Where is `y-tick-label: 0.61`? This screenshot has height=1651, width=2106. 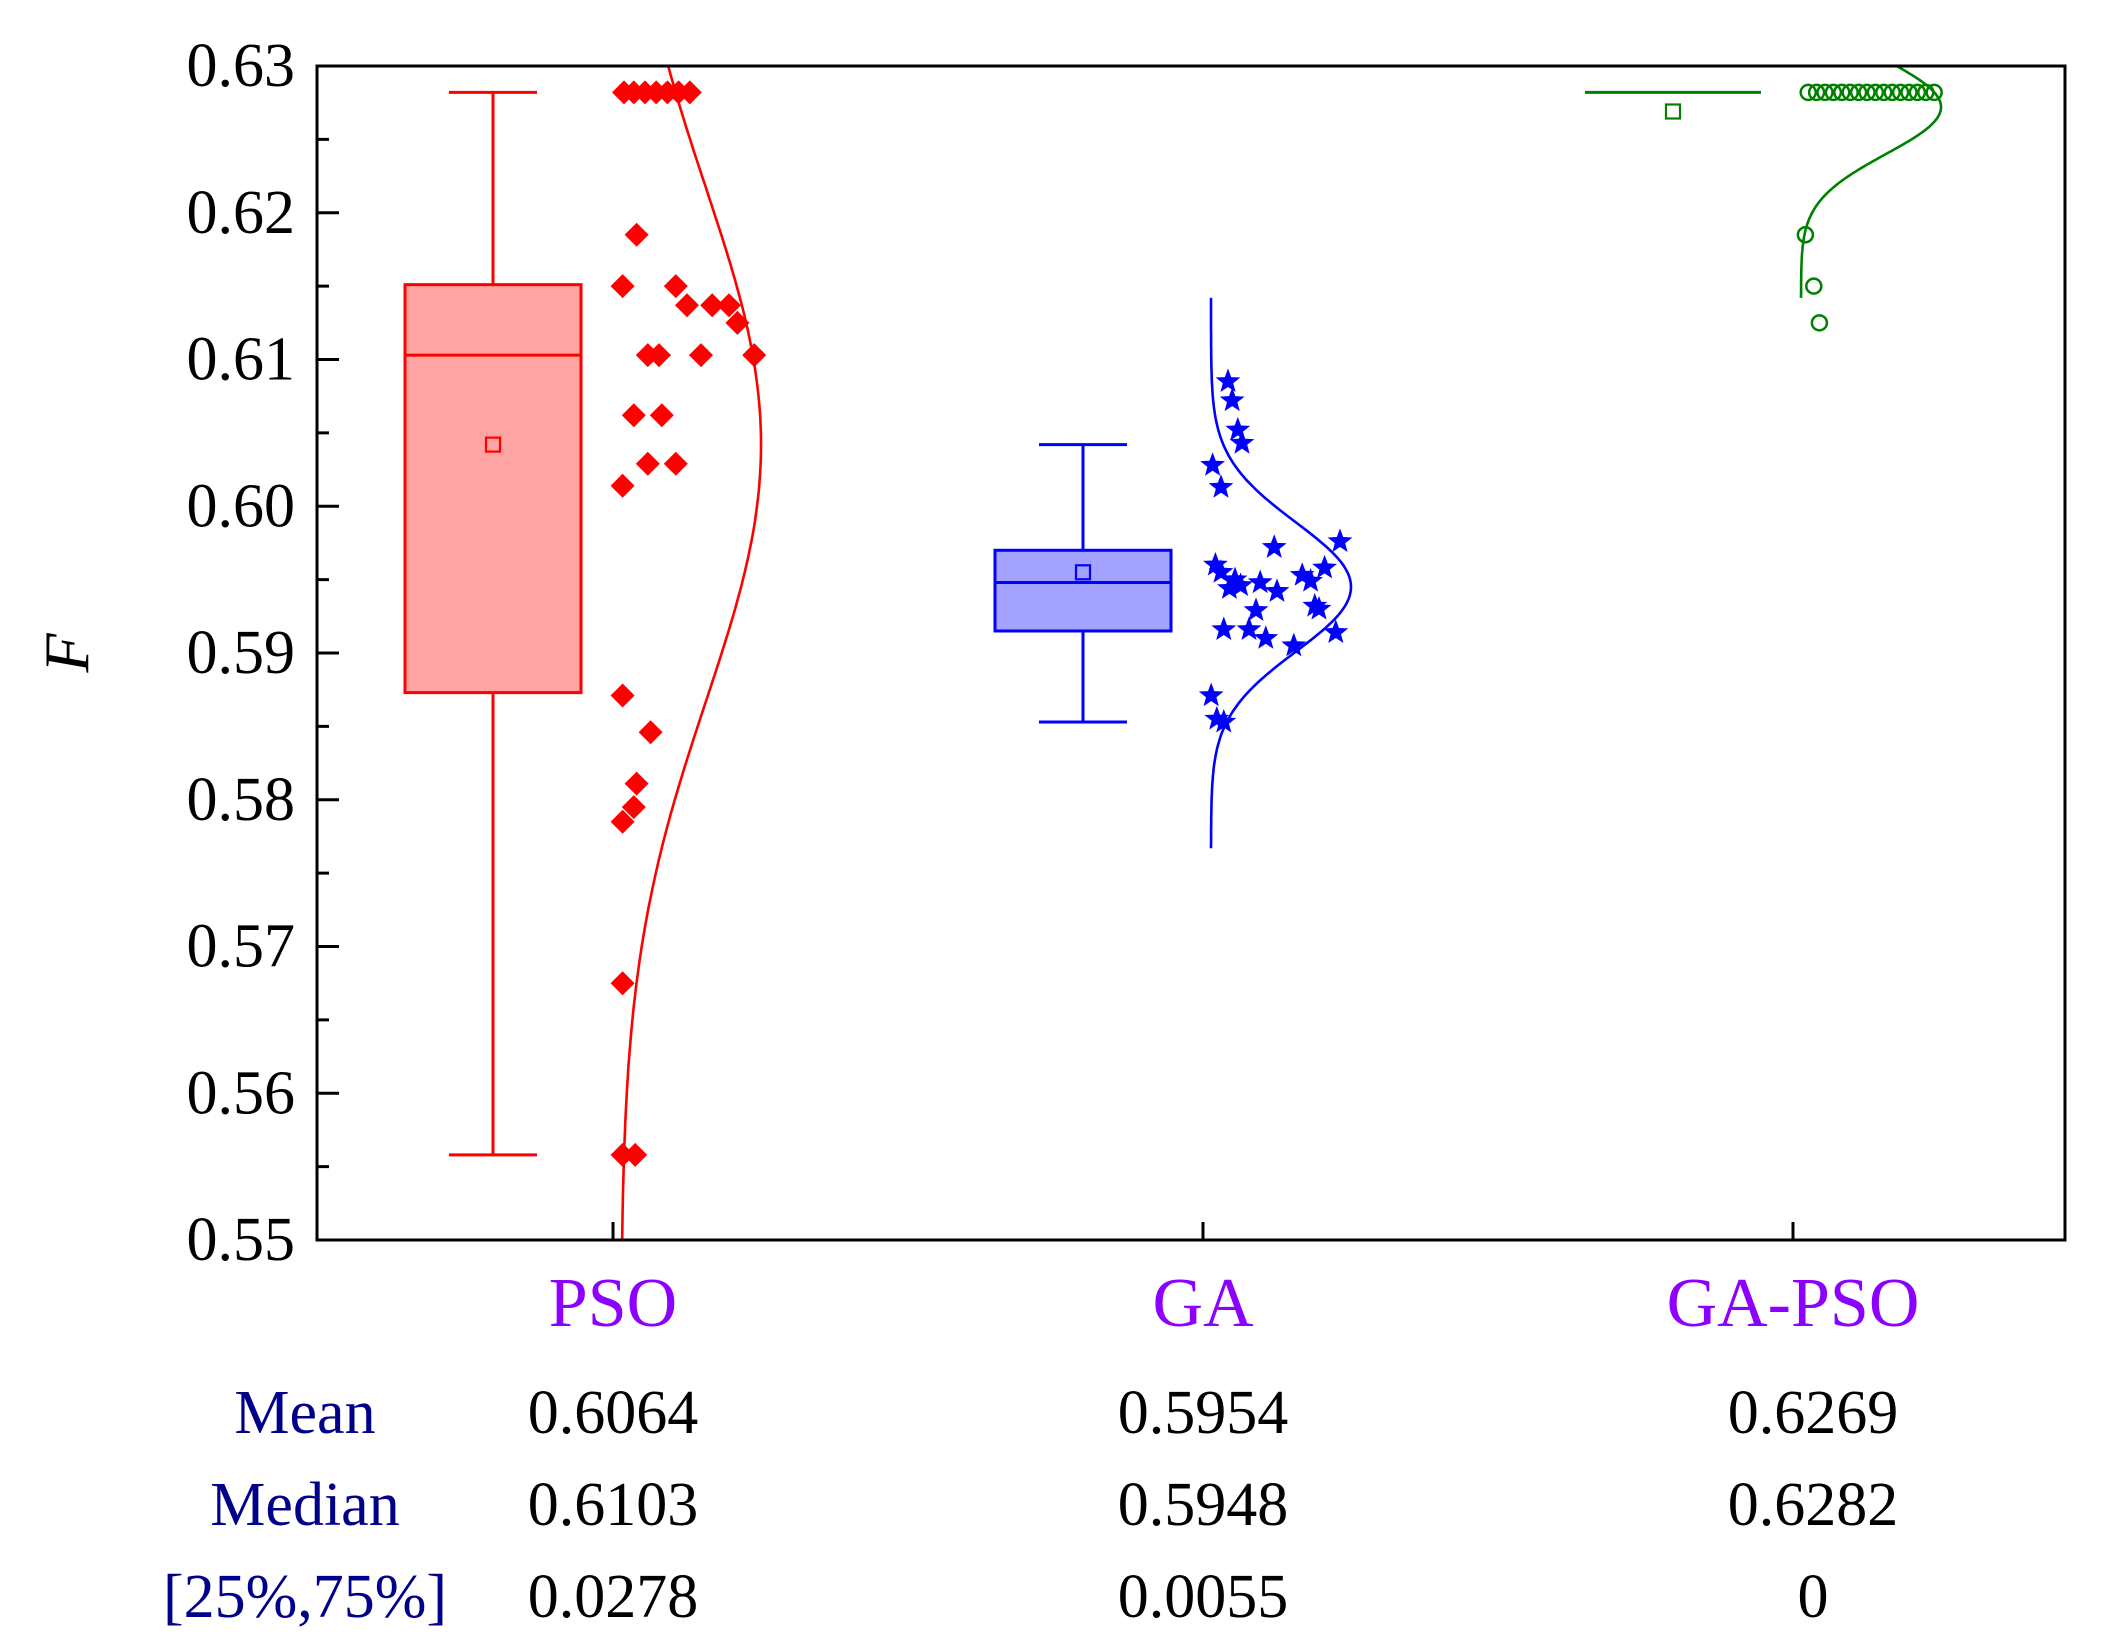
y-tick-label: 0.61 is located at coordinates (241, 360).